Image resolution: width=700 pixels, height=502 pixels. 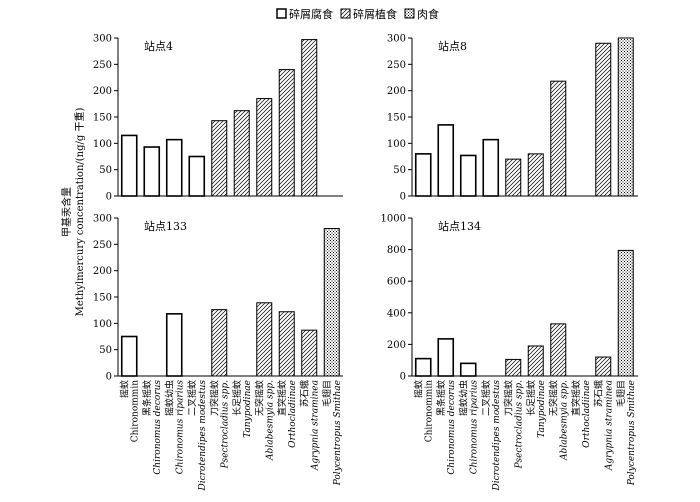 What do you see at coordinates (165, 226) in the screenshot?
I see `panel-title: 站点133` at bounding box center [165, 226].